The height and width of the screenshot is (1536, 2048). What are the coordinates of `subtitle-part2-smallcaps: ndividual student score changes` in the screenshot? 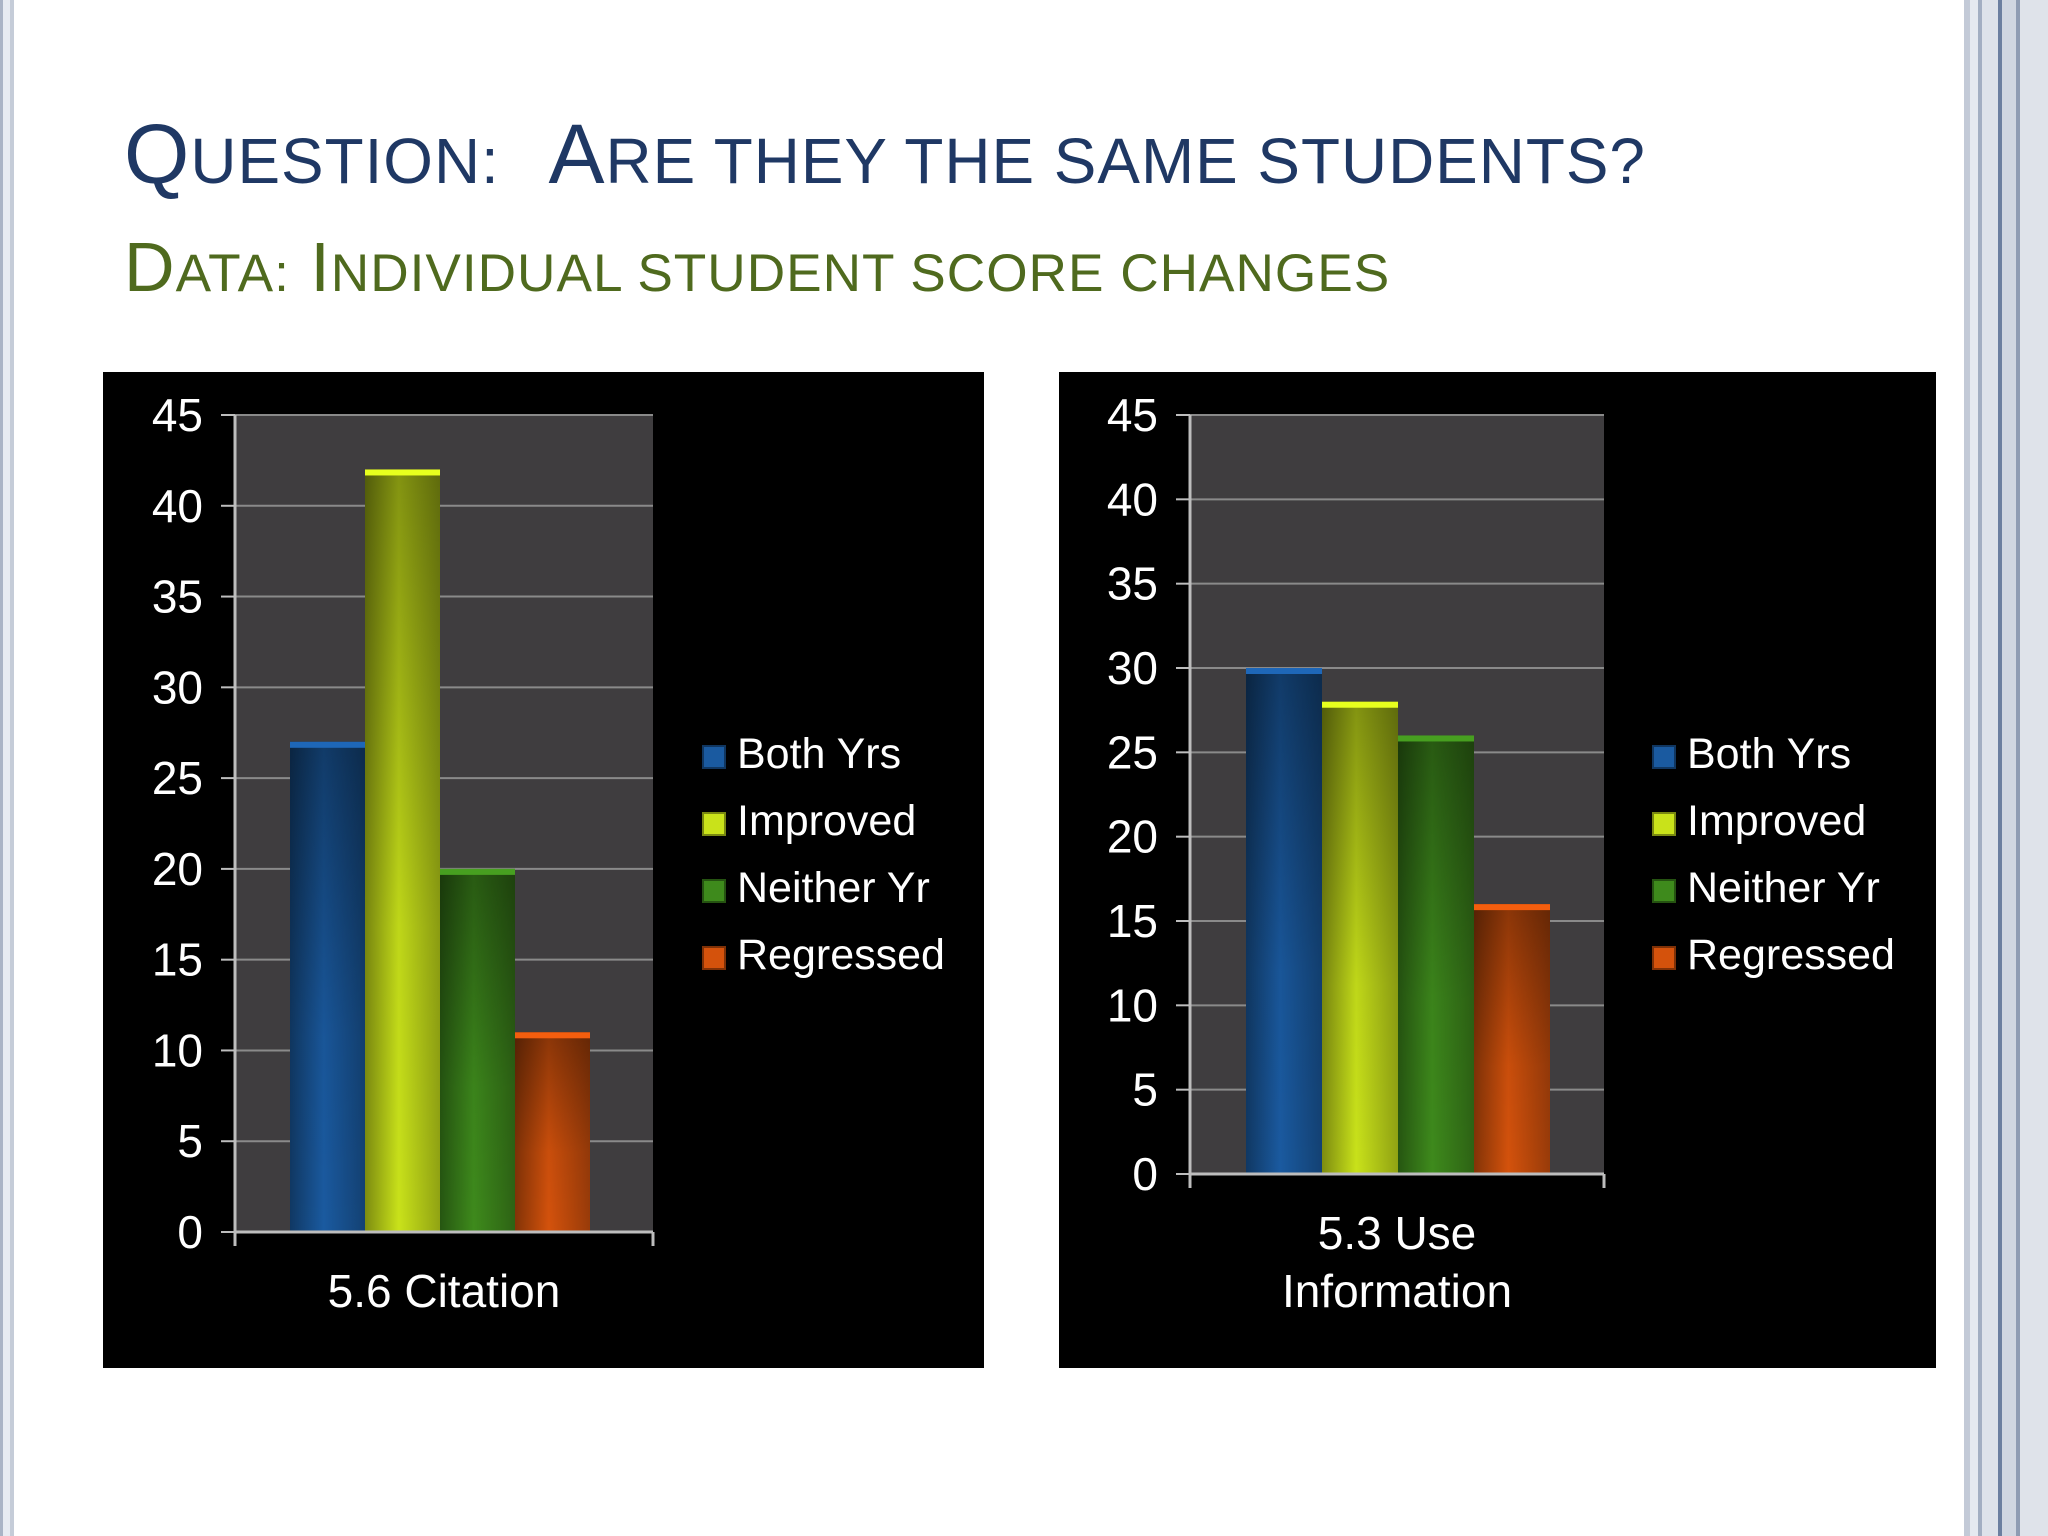 It's located at (860, 273).